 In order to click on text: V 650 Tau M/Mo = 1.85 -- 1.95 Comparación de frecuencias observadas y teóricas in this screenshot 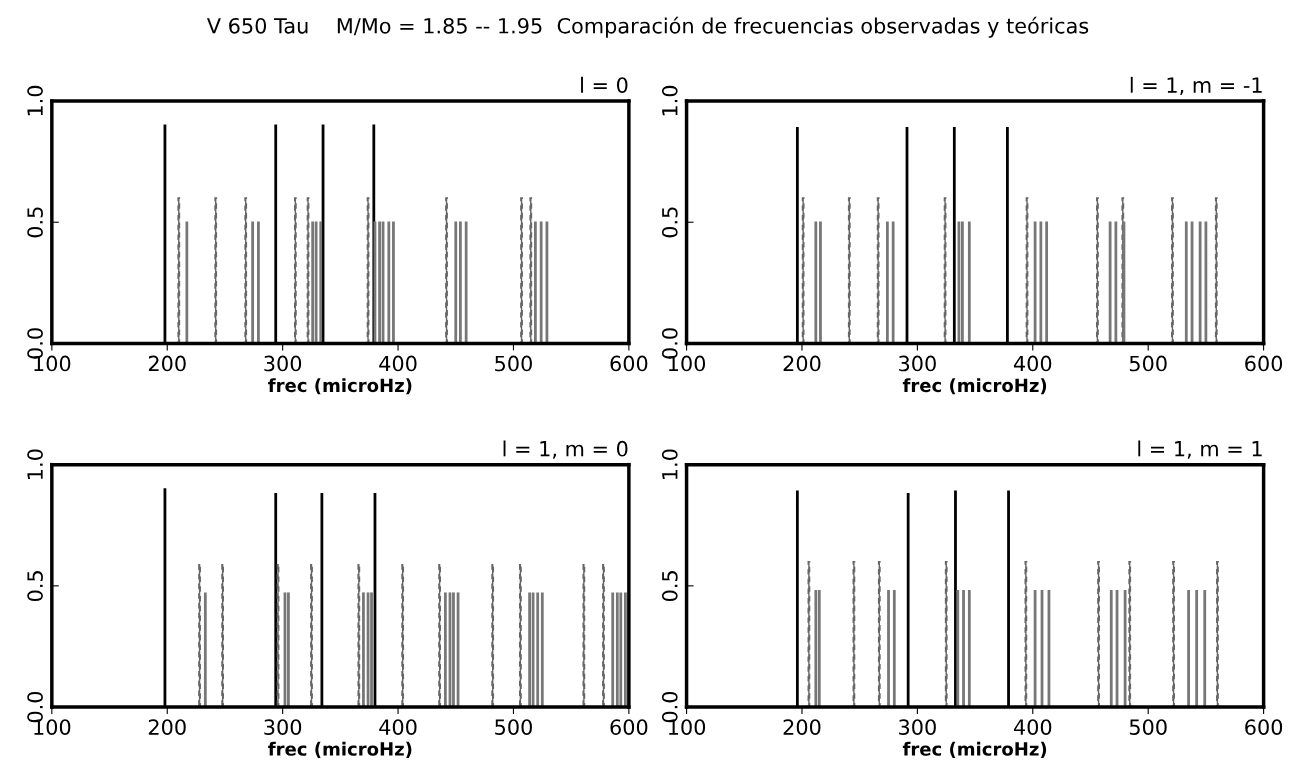, I will do `click(647, 27)`.